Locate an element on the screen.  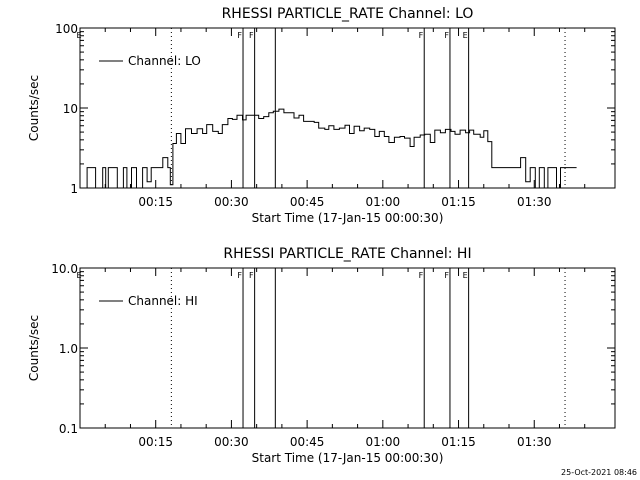
legend-label: Channel: HI is located at coordinates (163, 301).